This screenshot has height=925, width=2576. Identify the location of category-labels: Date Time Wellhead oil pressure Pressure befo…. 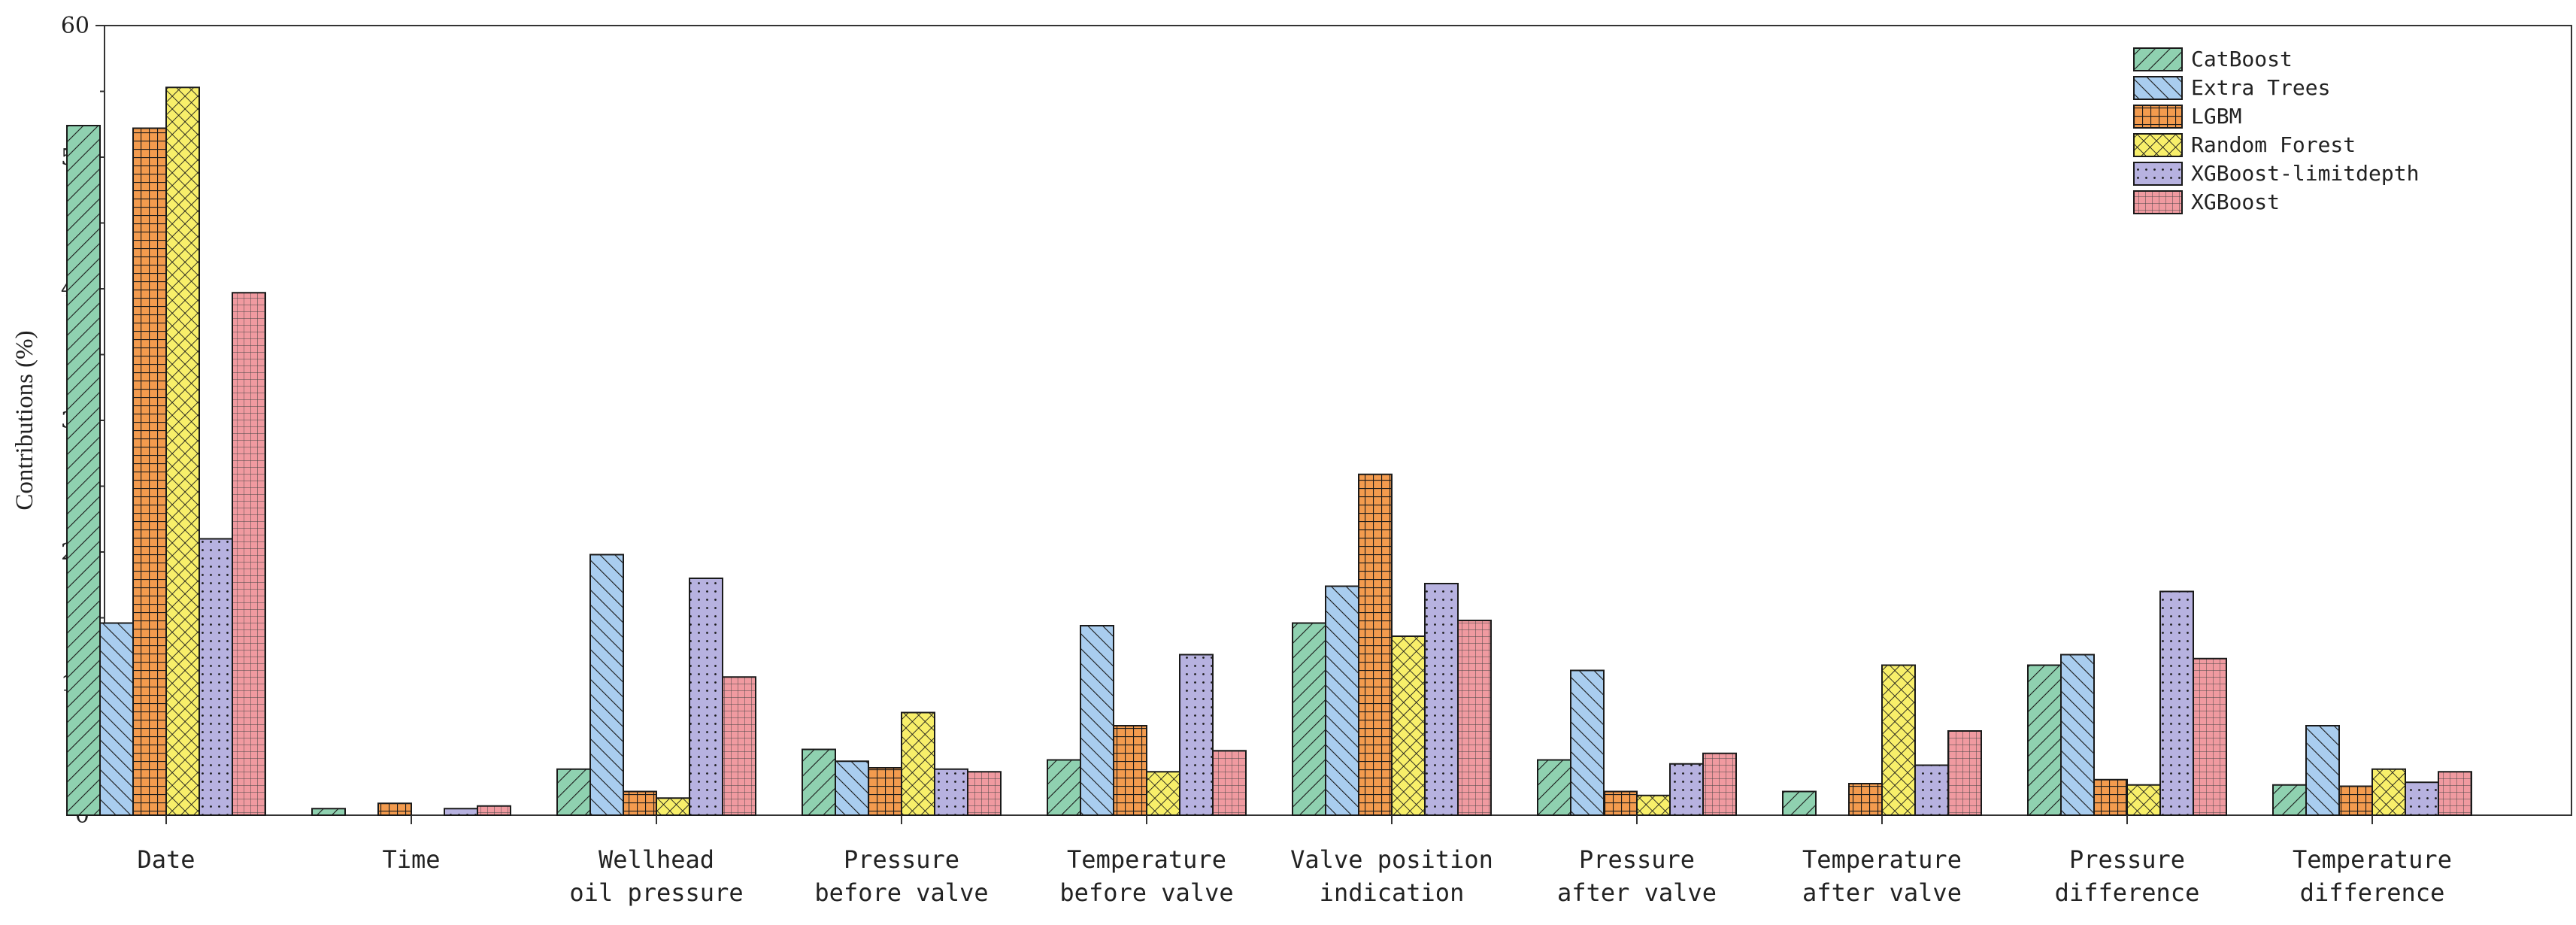
(1294, 861).